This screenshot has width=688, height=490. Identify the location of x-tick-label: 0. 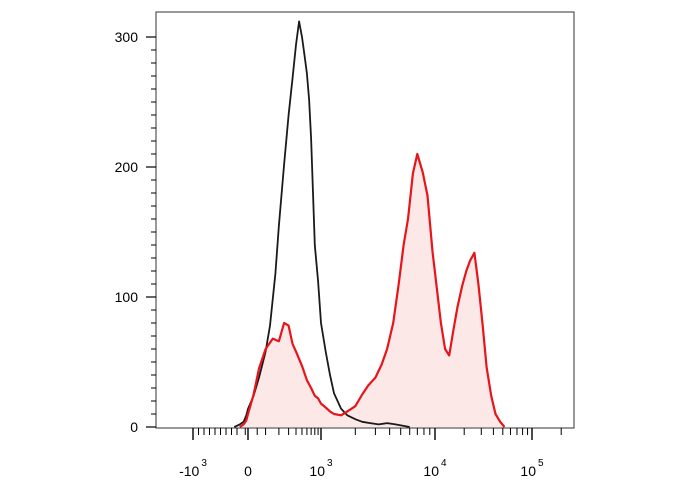
(248, 471).